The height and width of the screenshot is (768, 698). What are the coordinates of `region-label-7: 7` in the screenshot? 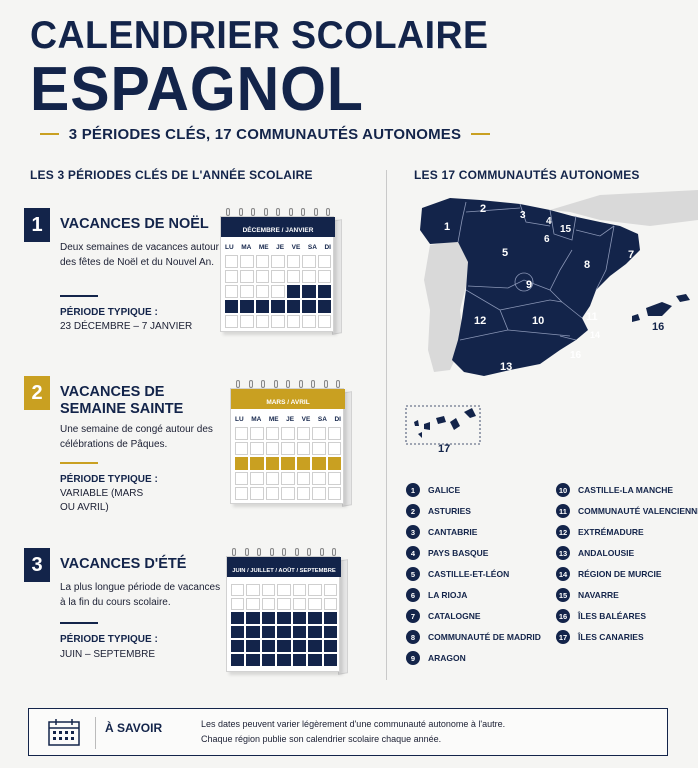 It's located at (631, 255).